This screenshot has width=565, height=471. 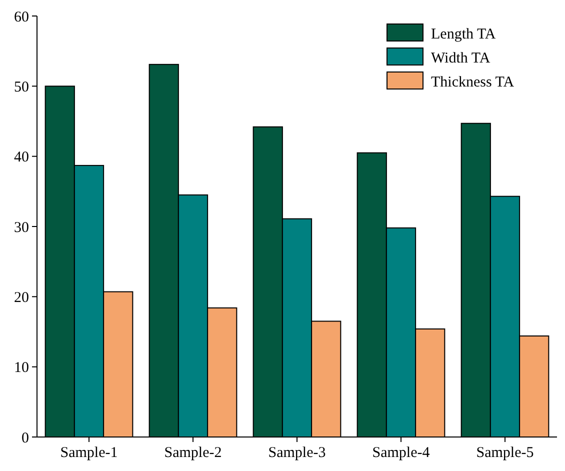 What do you see at coordinates (25, 438) in the screenshot?
I see `y-tick-label: 0` at bounding box center [25, 438].